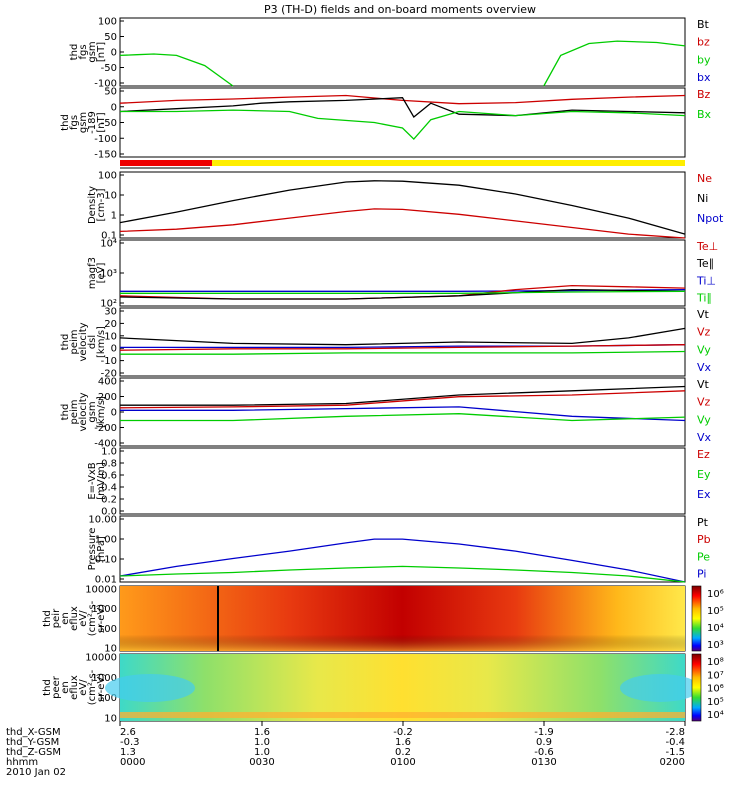 The width and height of the screenshot is (750, 800). Describe the element at coordinates (672, 762) in the screenshot. I see `x-axis-value: 0200` at that location.